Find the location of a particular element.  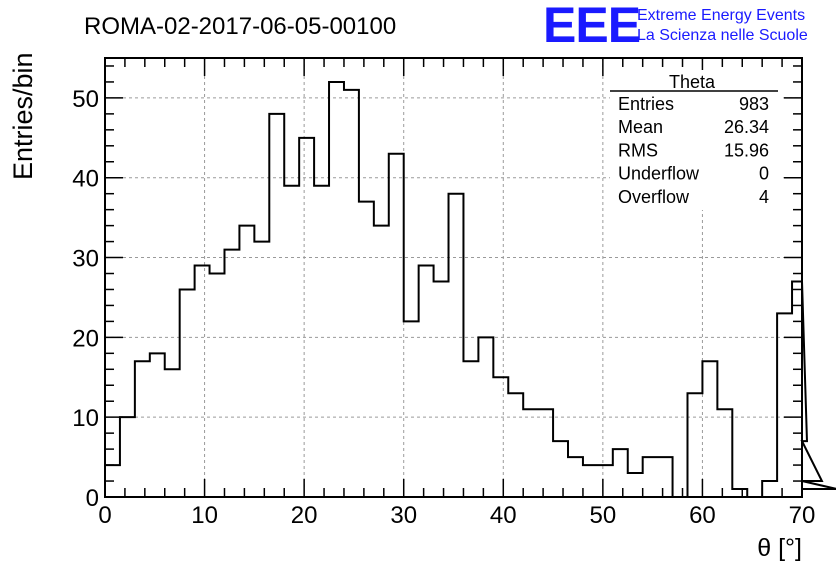

stats-title: Theta is located at coordinates (692, 82).